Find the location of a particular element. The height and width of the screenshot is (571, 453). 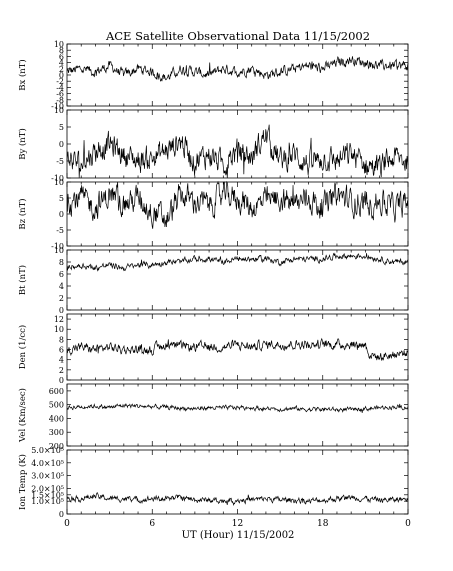

panel-bz: -10 -5 0 5 10 Bz (nT) is located at coordinates (213, 214).